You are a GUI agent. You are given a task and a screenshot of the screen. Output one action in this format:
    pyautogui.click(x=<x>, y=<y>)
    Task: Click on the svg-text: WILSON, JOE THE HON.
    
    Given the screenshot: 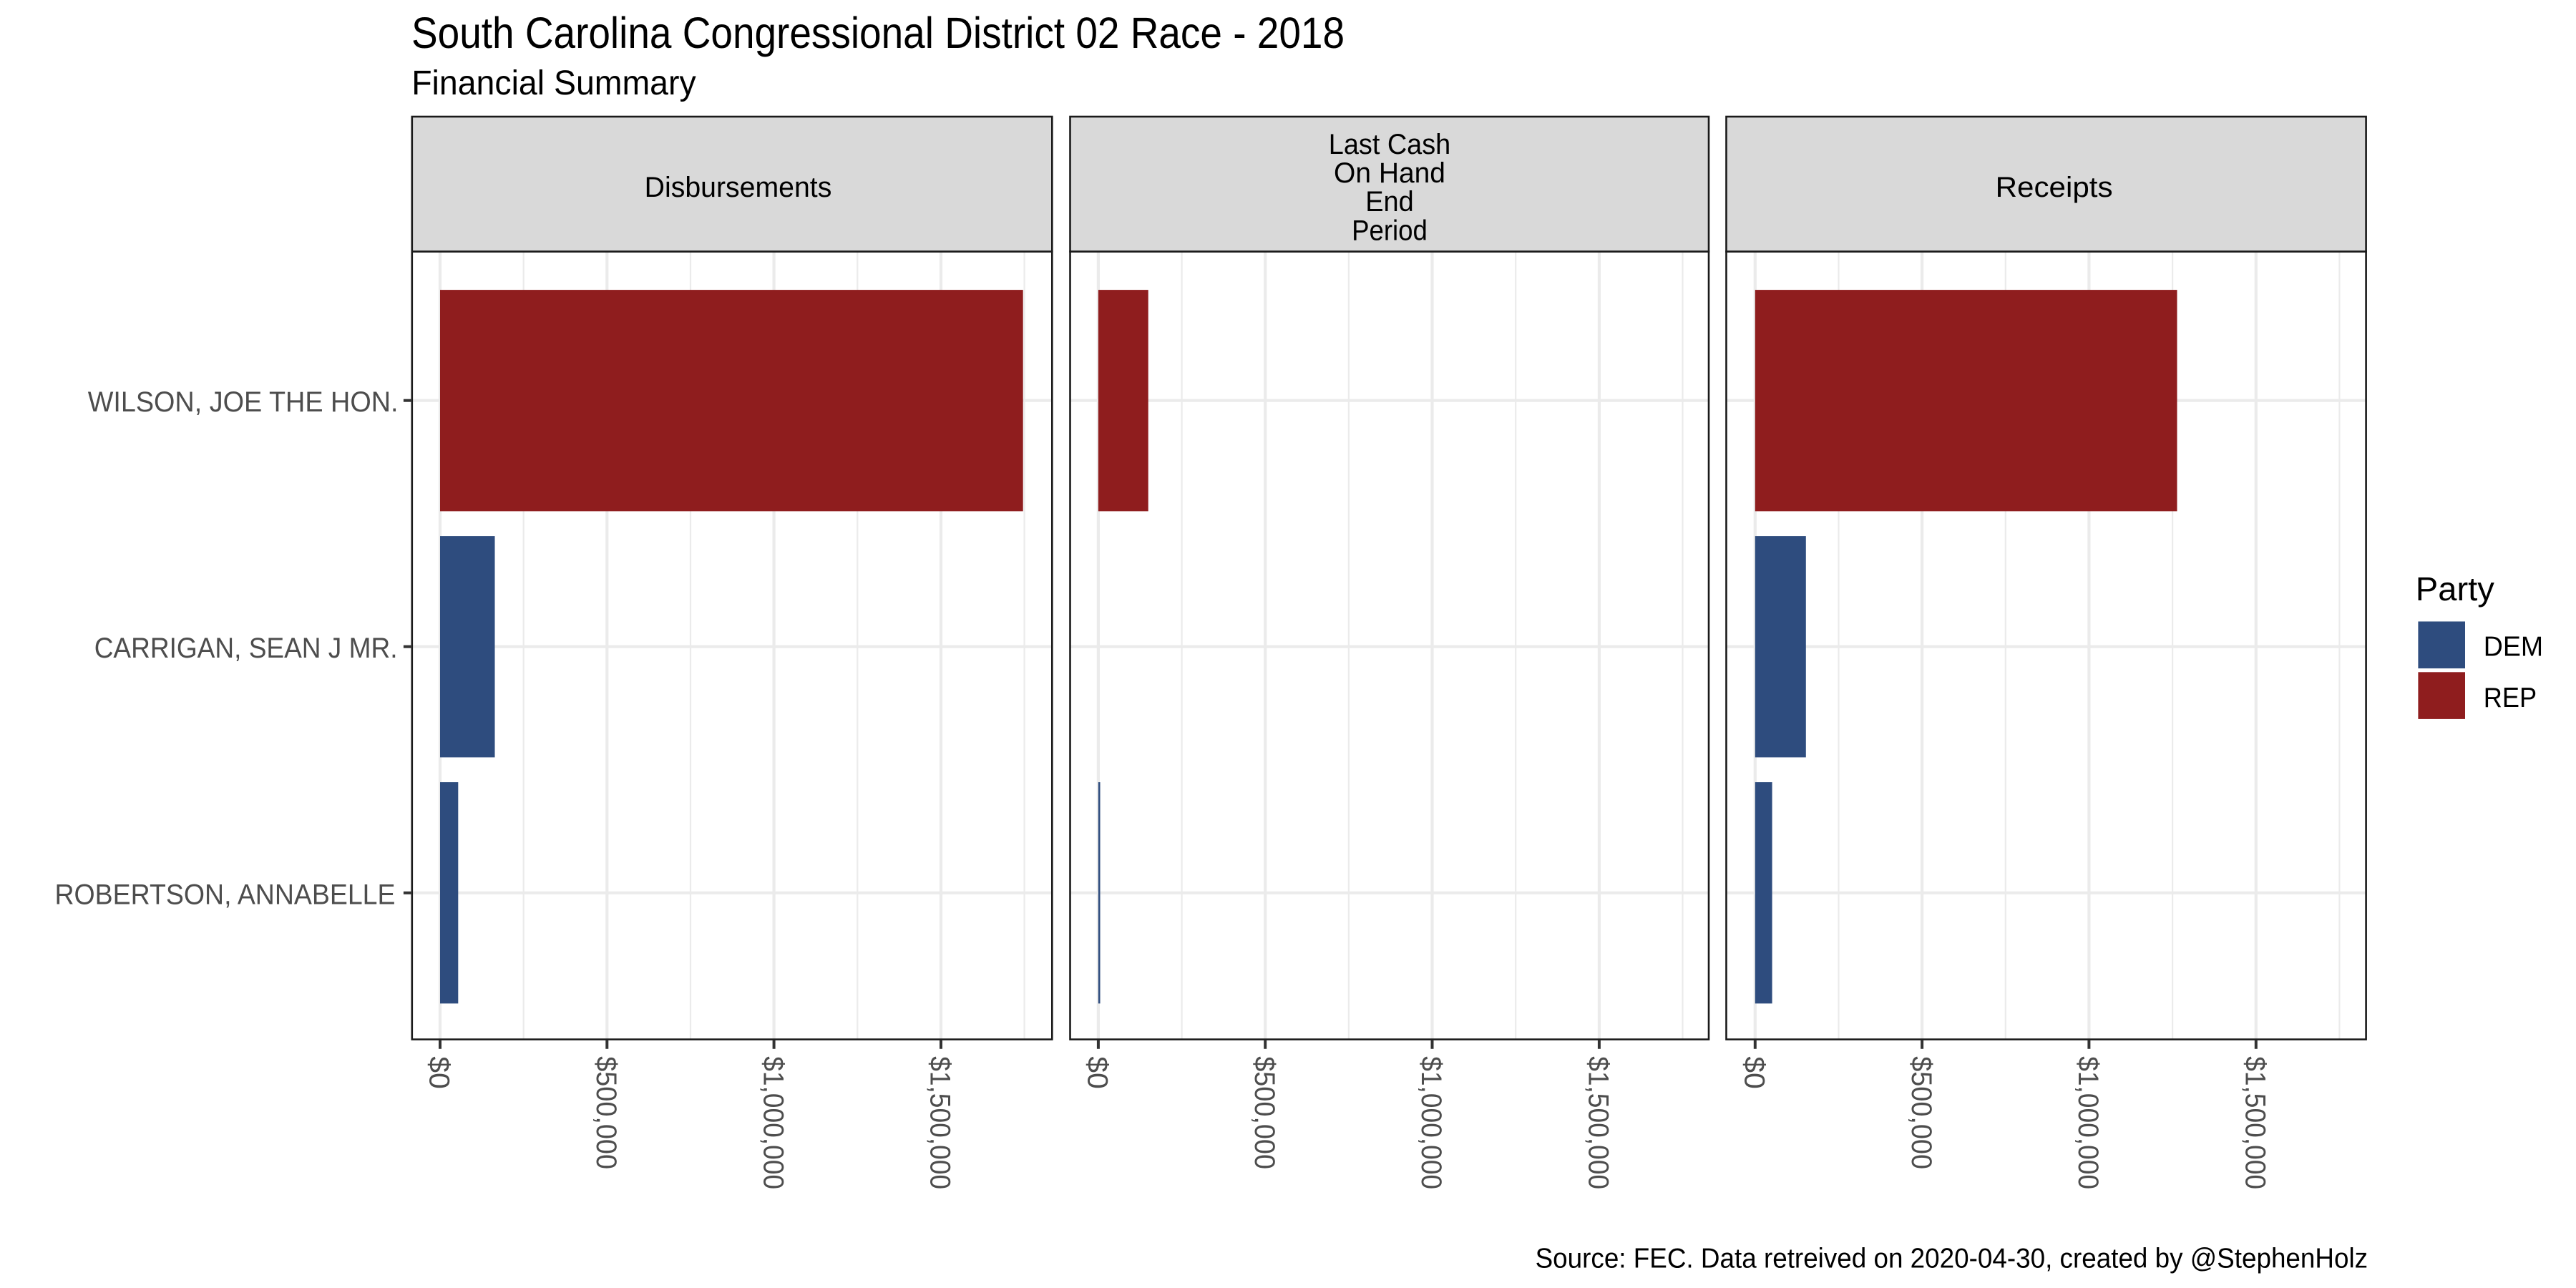 What is the action you would take?
    pyautogui.click(x=243, y=402)
    